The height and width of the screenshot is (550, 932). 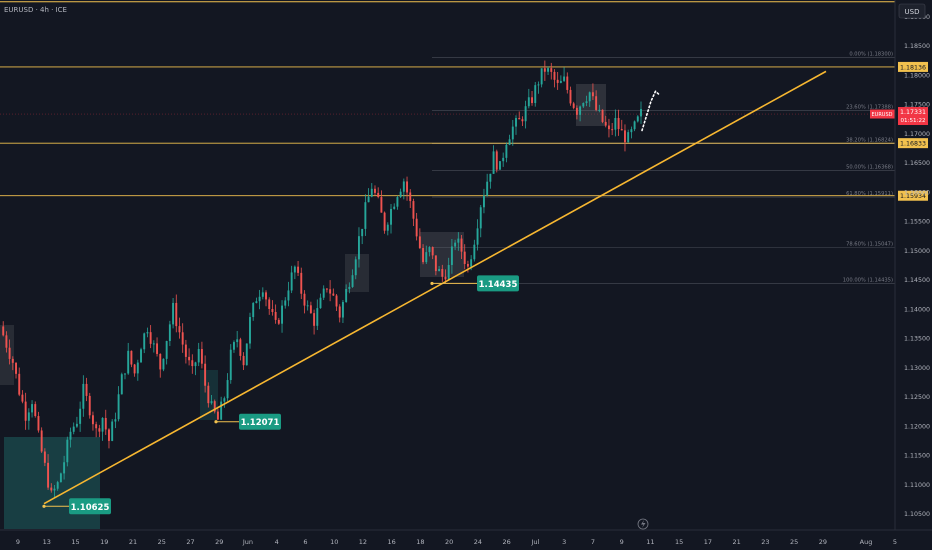 I want to click on x-tick-label: 9, so click(x=18, y=542).